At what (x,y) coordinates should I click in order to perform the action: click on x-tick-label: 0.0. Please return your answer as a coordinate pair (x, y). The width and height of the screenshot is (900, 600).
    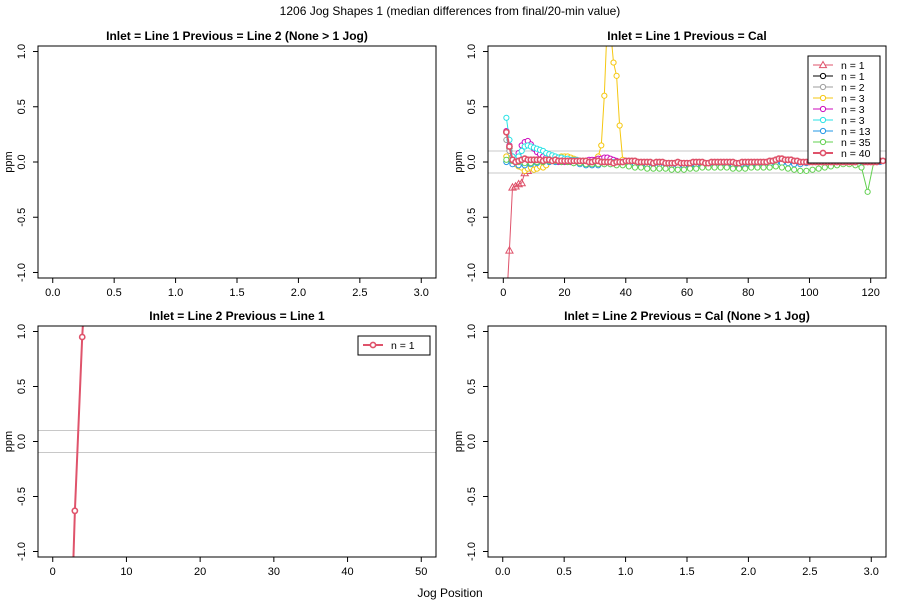
    Looking at the image, I should click on (502, 572).